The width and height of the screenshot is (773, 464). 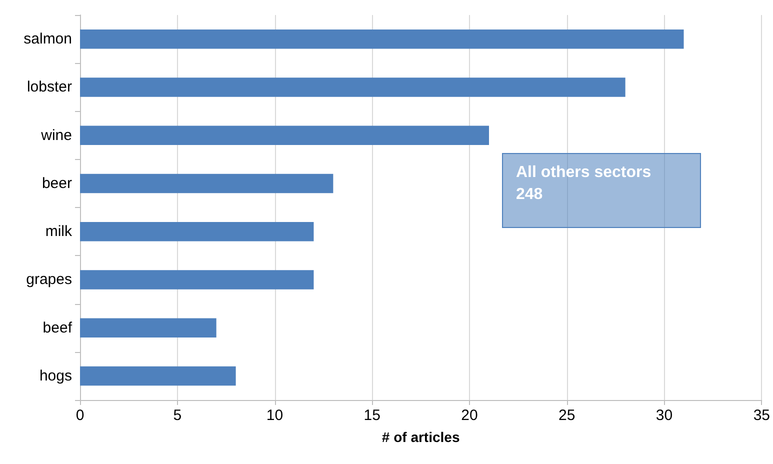 I want to click on y-tick-label: wine, so click(x=56, y=135).